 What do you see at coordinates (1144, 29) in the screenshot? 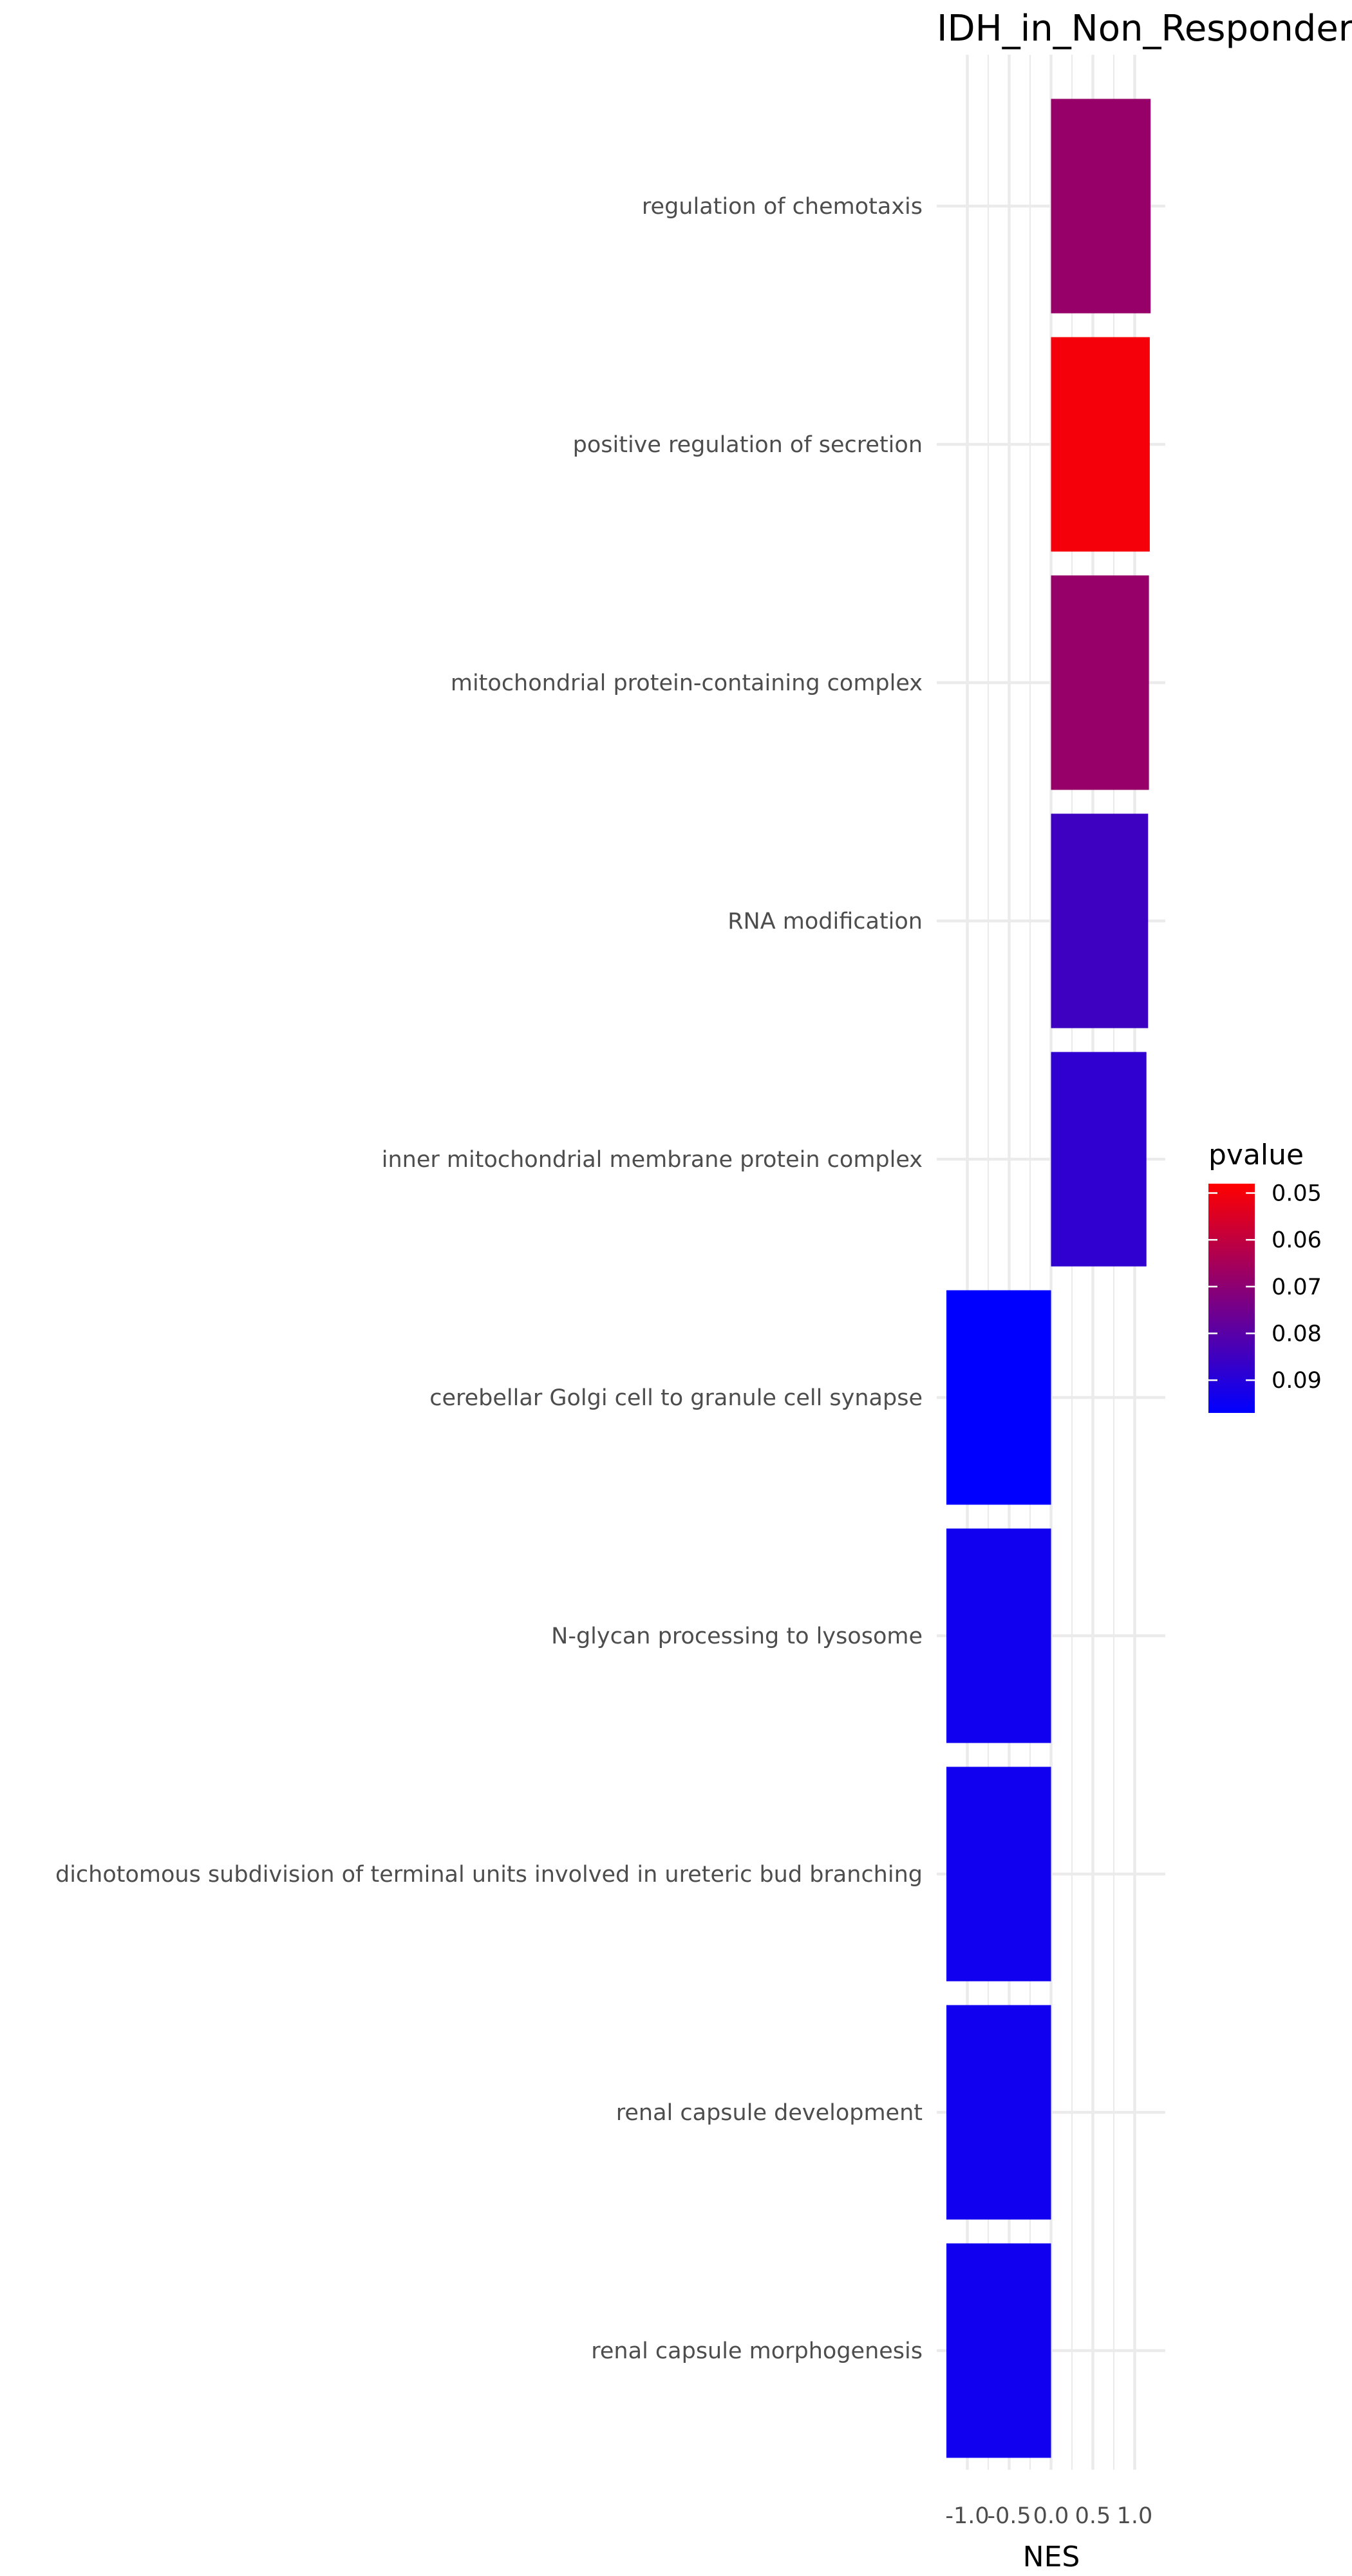
I see `chart-title: IDH_in_Non_Responders` at bounding box center [1144, 29].